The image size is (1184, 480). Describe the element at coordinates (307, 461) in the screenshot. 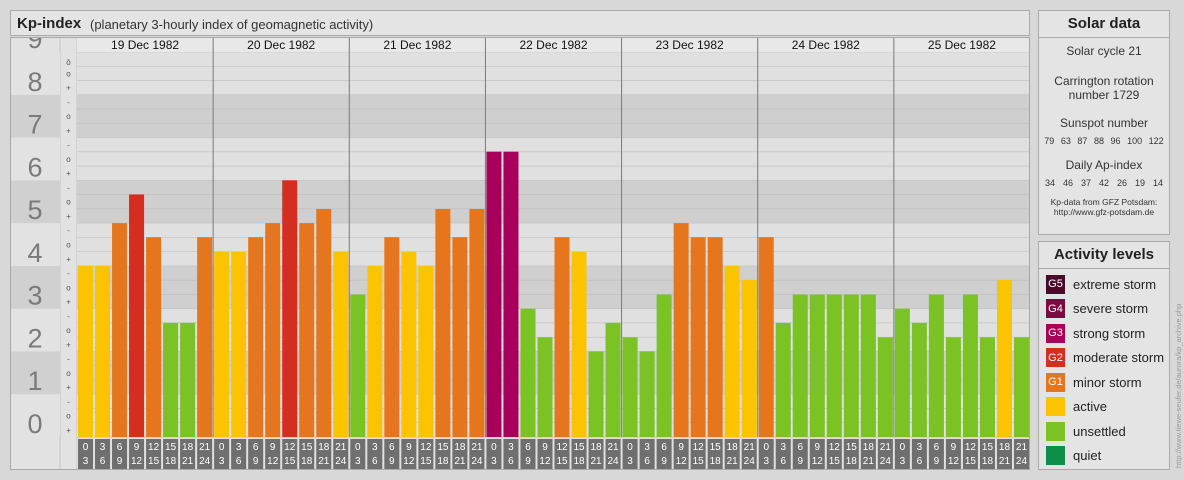

I see `hour-end-13: 18` at that location.